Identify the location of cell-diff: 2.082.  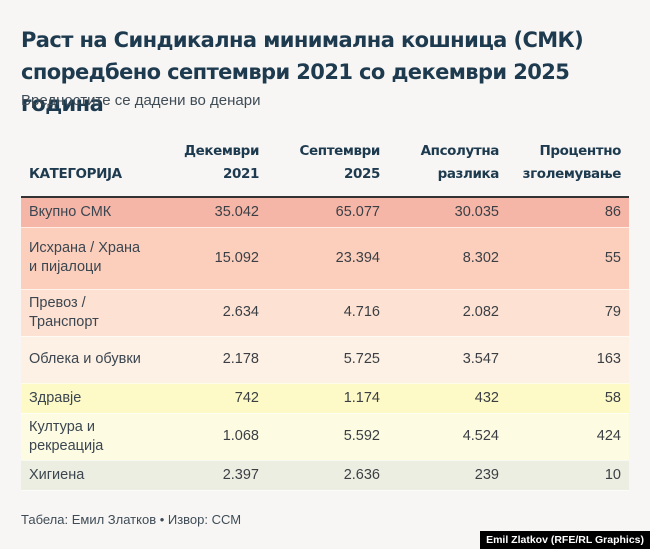
(480, 312).